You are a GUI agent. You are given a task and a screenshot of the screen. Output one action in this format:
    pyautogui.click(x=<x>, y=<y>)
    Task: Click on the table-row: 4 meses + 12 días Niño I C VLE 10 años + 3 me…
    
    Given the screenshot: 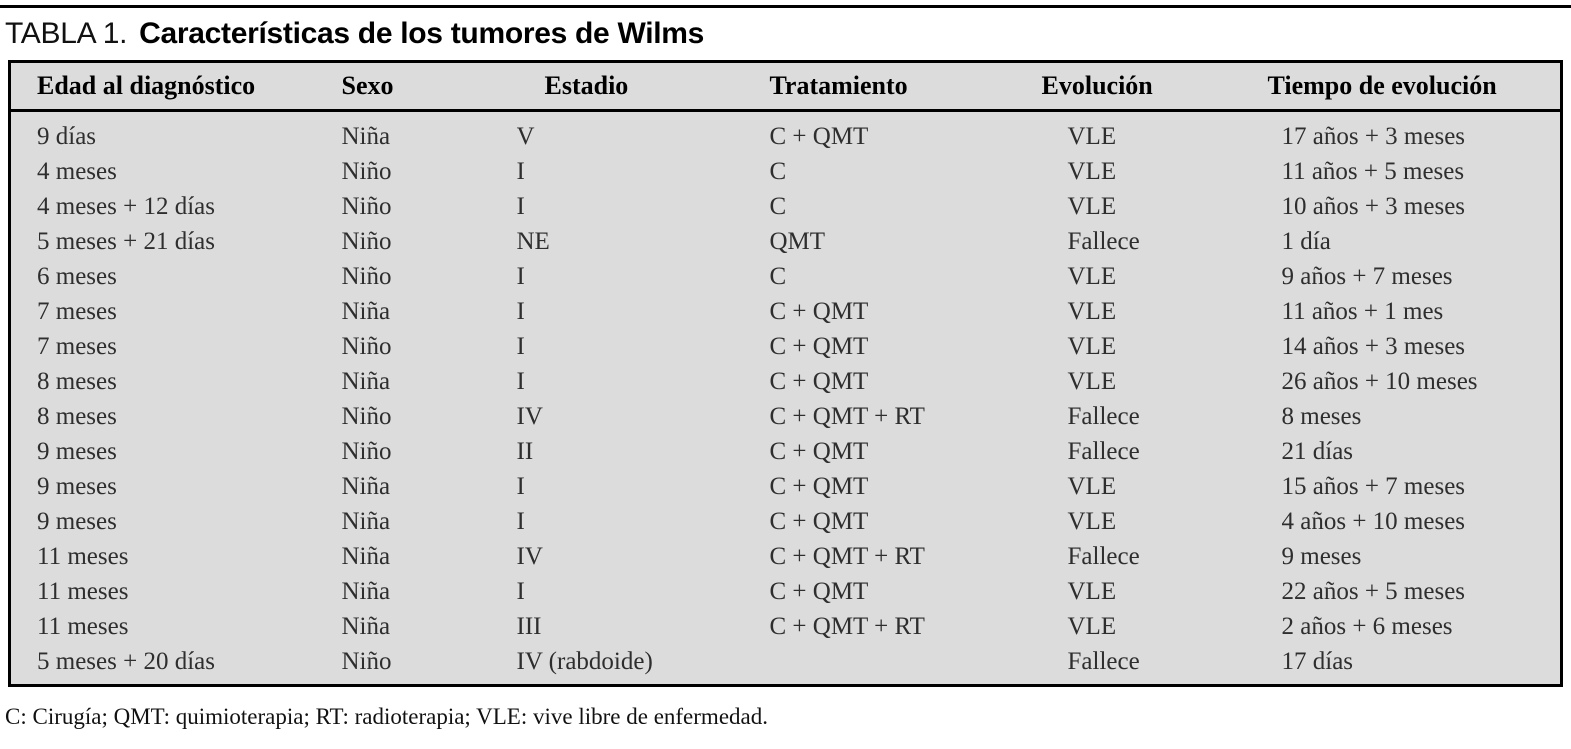 What is the action you would take?
    pyautogui.click(x=786, y=206)
    